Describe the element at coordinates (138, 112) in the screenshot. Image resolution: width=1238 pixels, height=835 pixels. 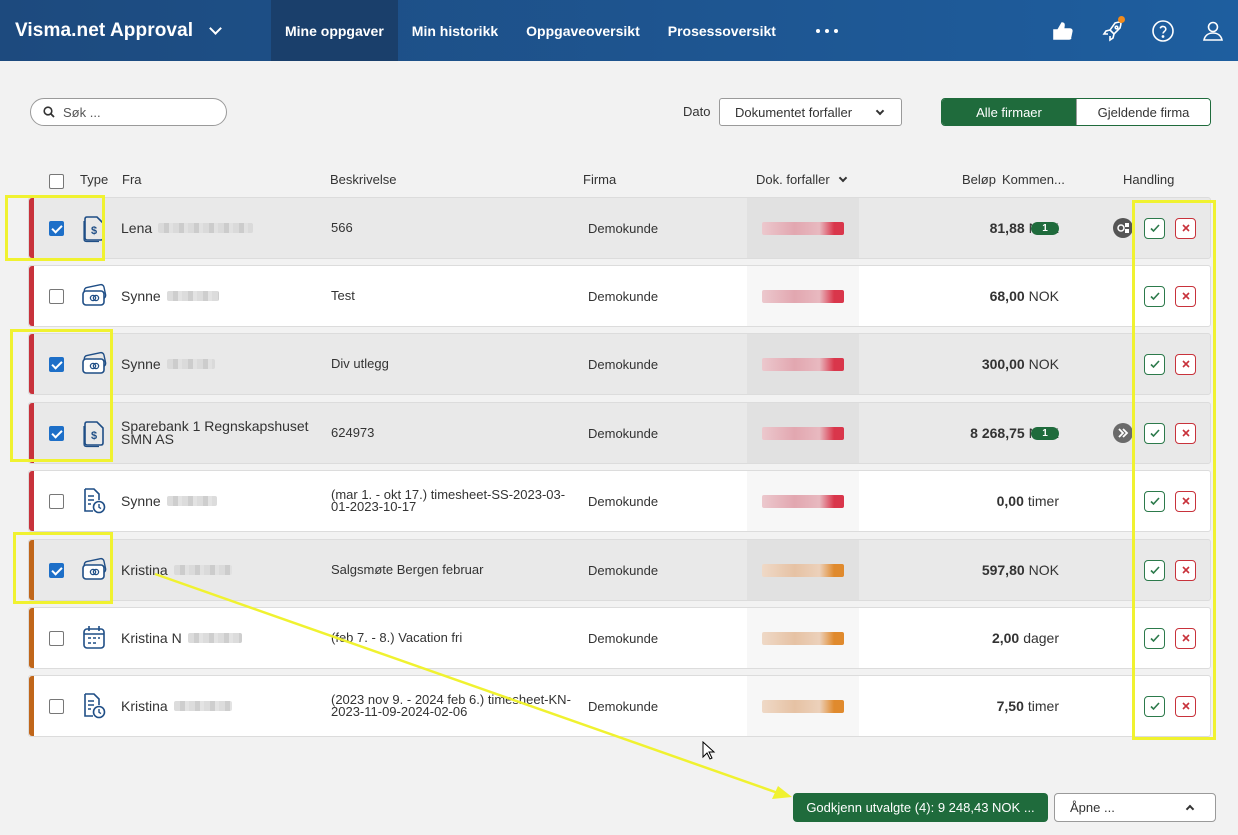
I see `search-input` at that location.